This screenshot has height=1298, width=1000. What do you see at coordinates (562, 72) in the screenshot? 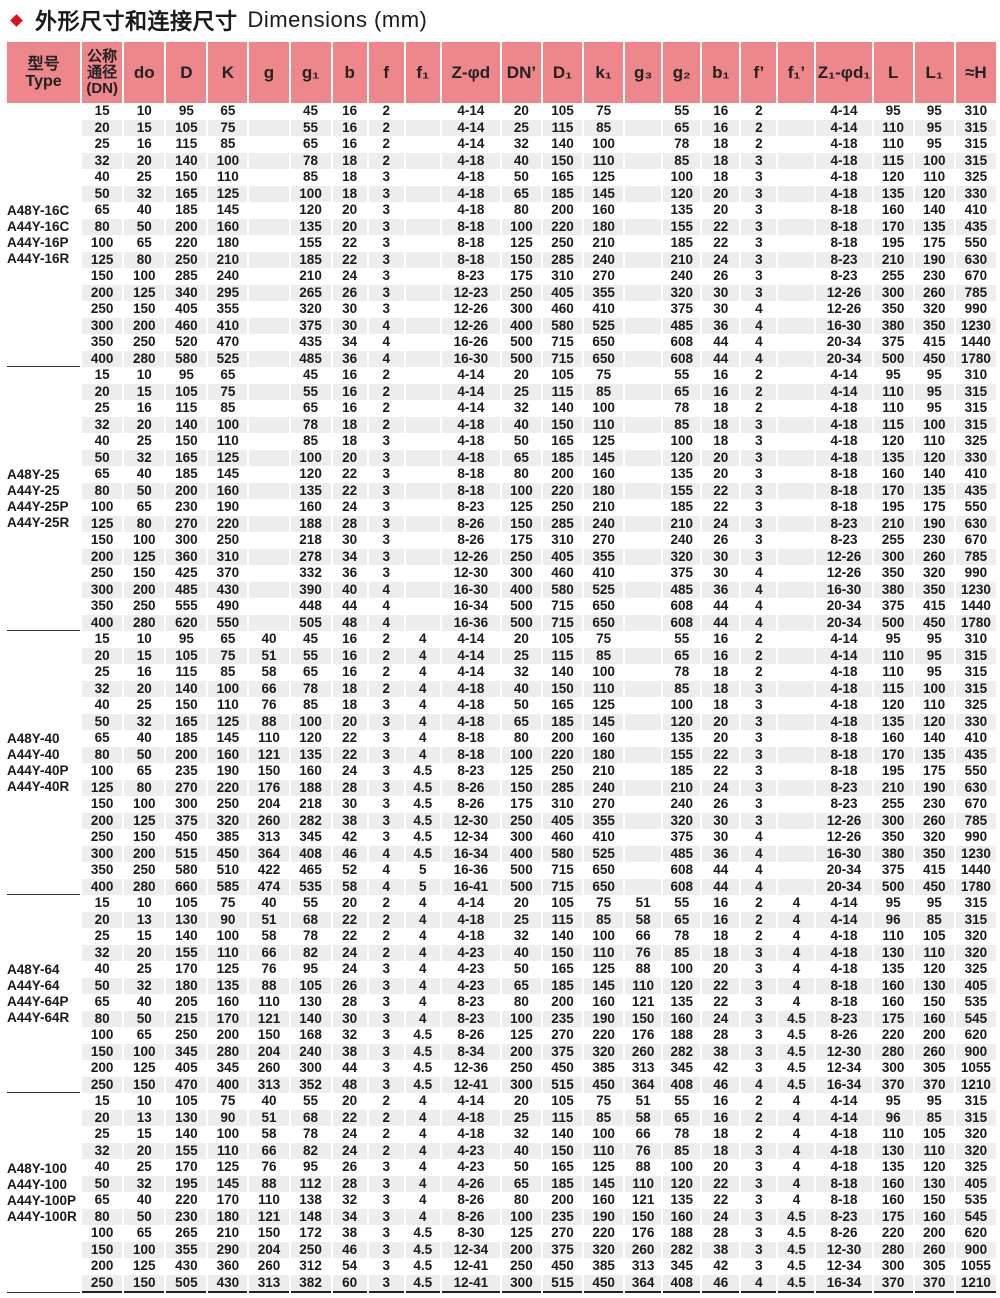
I see `column-header: D₁` at bounding box center [562, 72].